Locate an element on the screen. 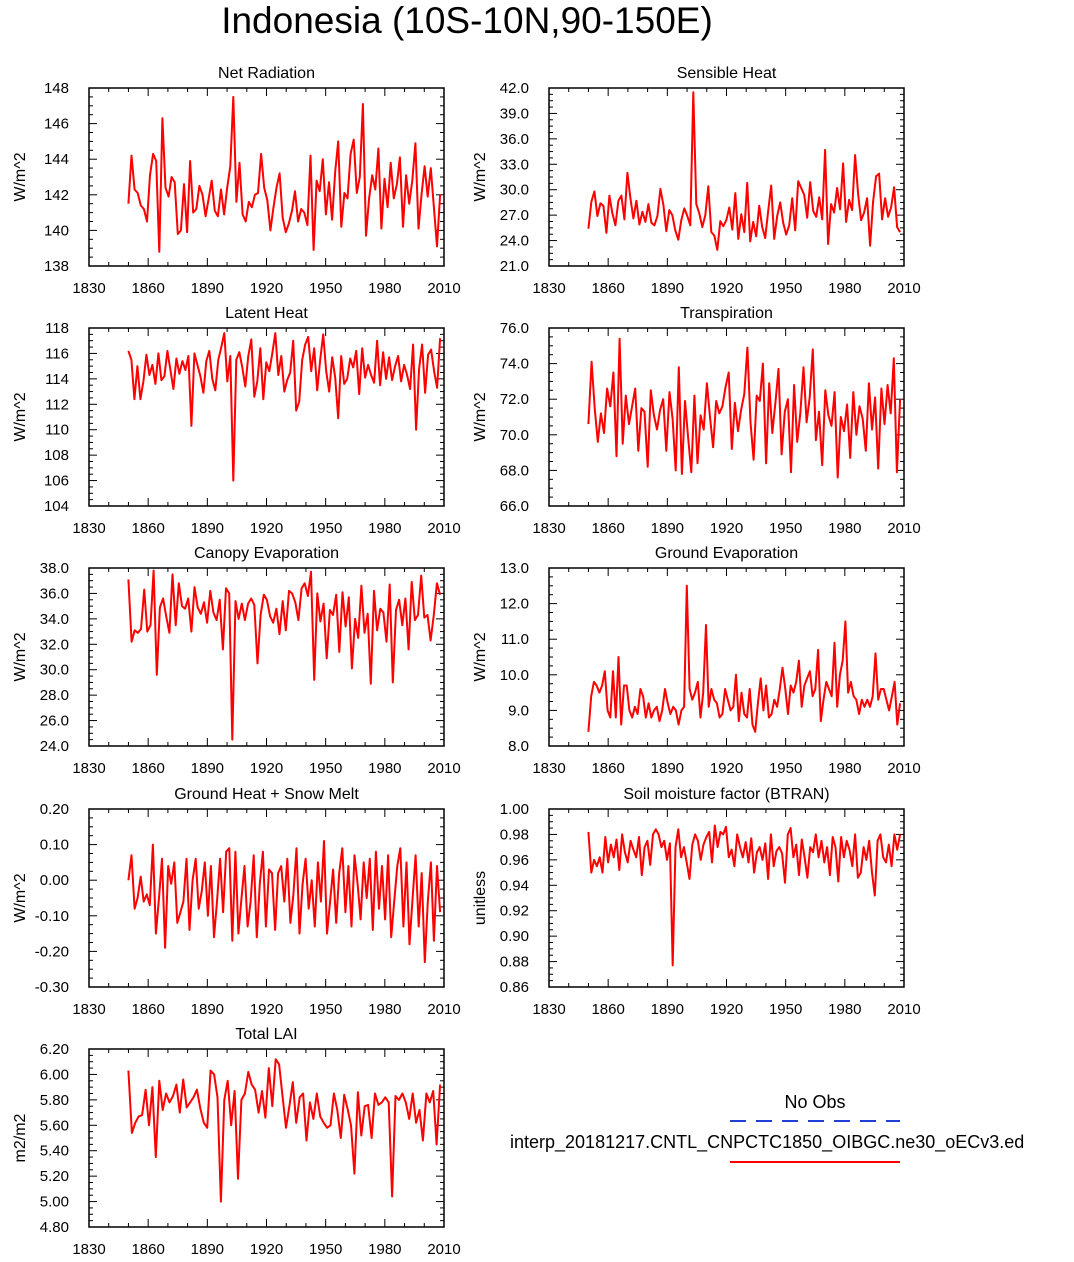 This screenshot has width=1074, height=1262. y-tick-label: -0.20 is located at coordinates (52, 951).